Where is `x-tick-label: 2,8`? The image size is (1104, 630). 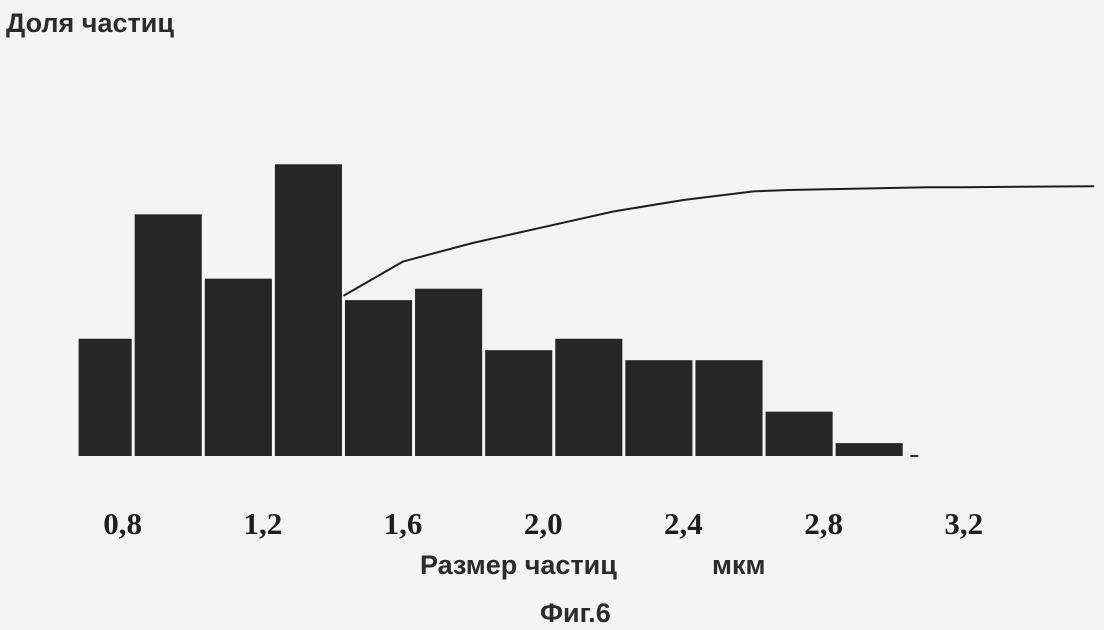
x-tick-label: 2,8 is located at coordinates (823, 523).